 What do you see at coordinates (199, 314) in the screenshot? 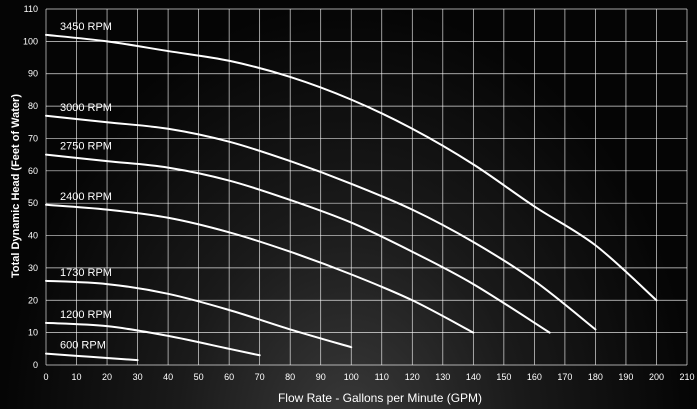
I see `curve-1730-rpm` at bounding box center [199, 314].